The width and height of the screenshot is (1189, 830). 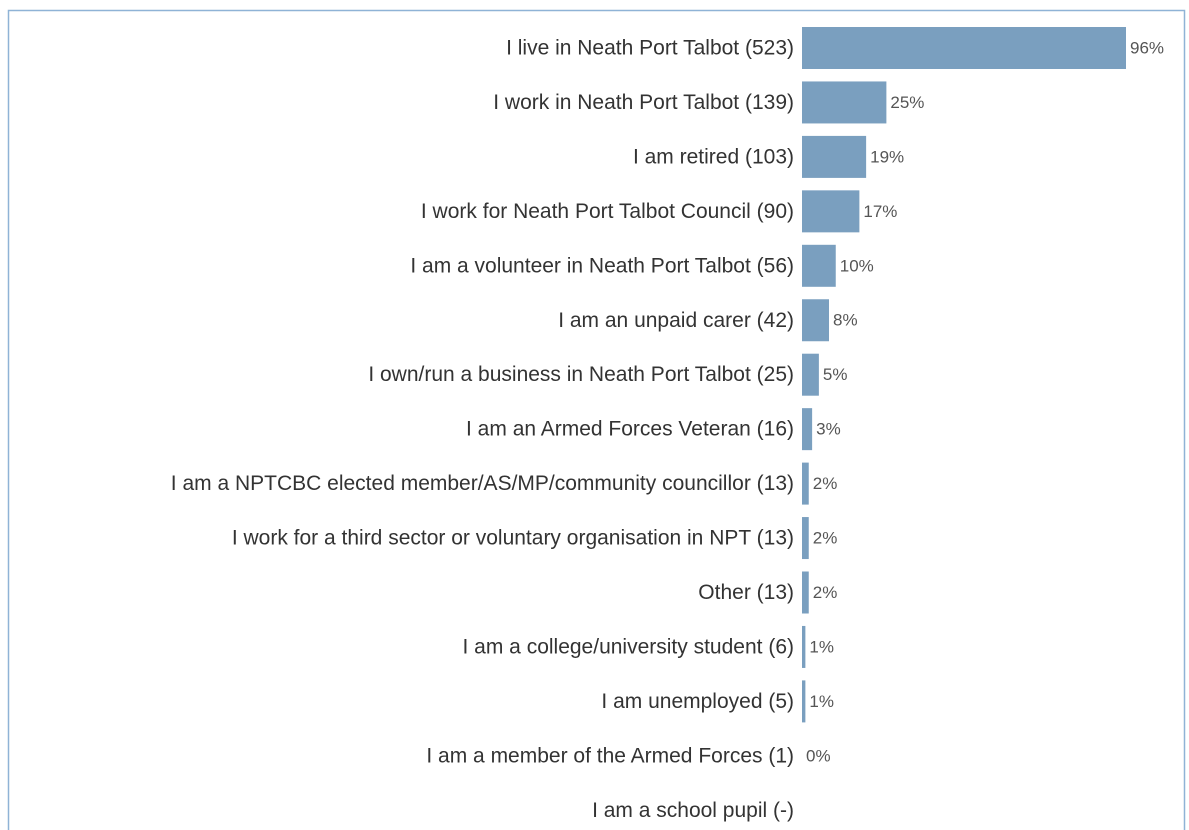 What do you see at coordinates (610, 755) in the screenshot?
I see `category-label: I am a member of the Armed Forces (1)` at bounding box center [610, 755].